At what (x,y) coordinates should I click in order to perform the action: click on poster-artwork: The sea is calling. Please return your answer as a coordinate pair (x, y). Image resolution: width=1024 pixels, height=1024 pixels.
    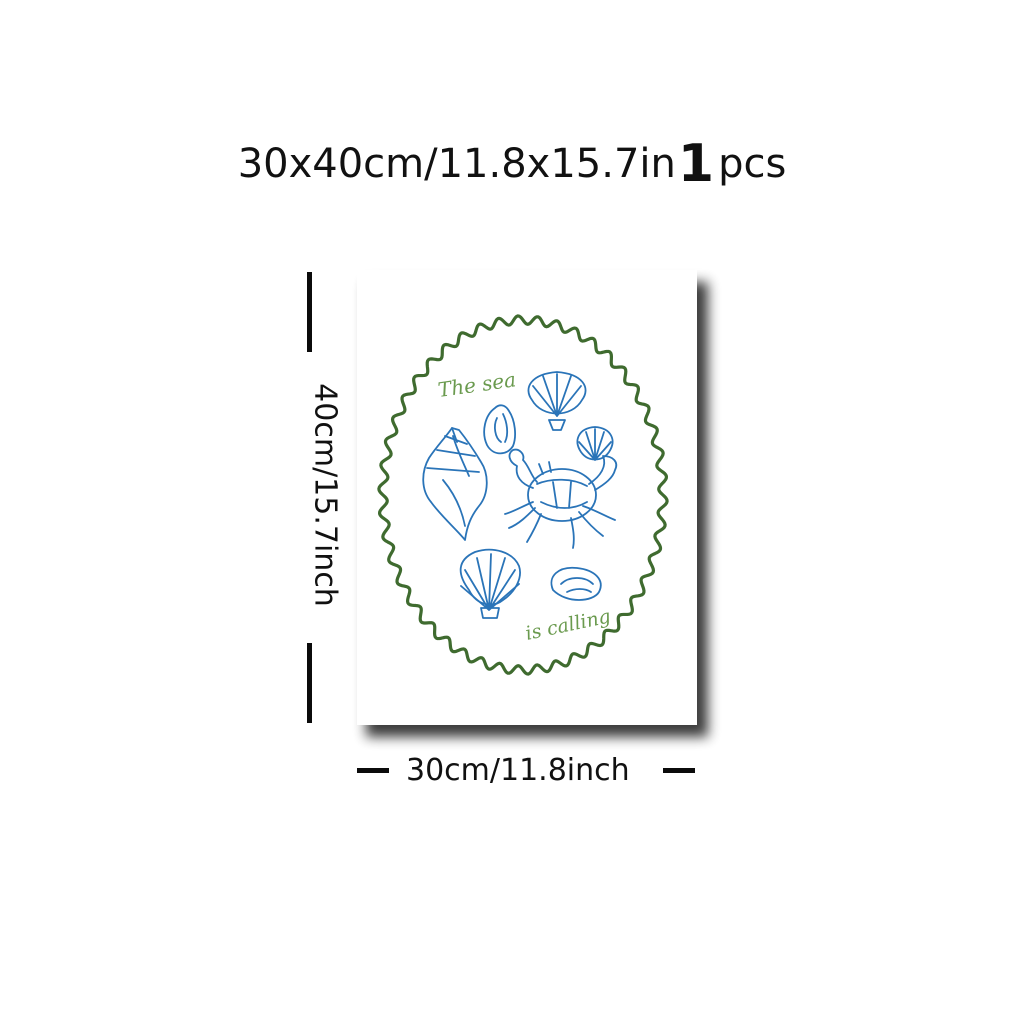
    Looking at the image, I should click on (523, 495).